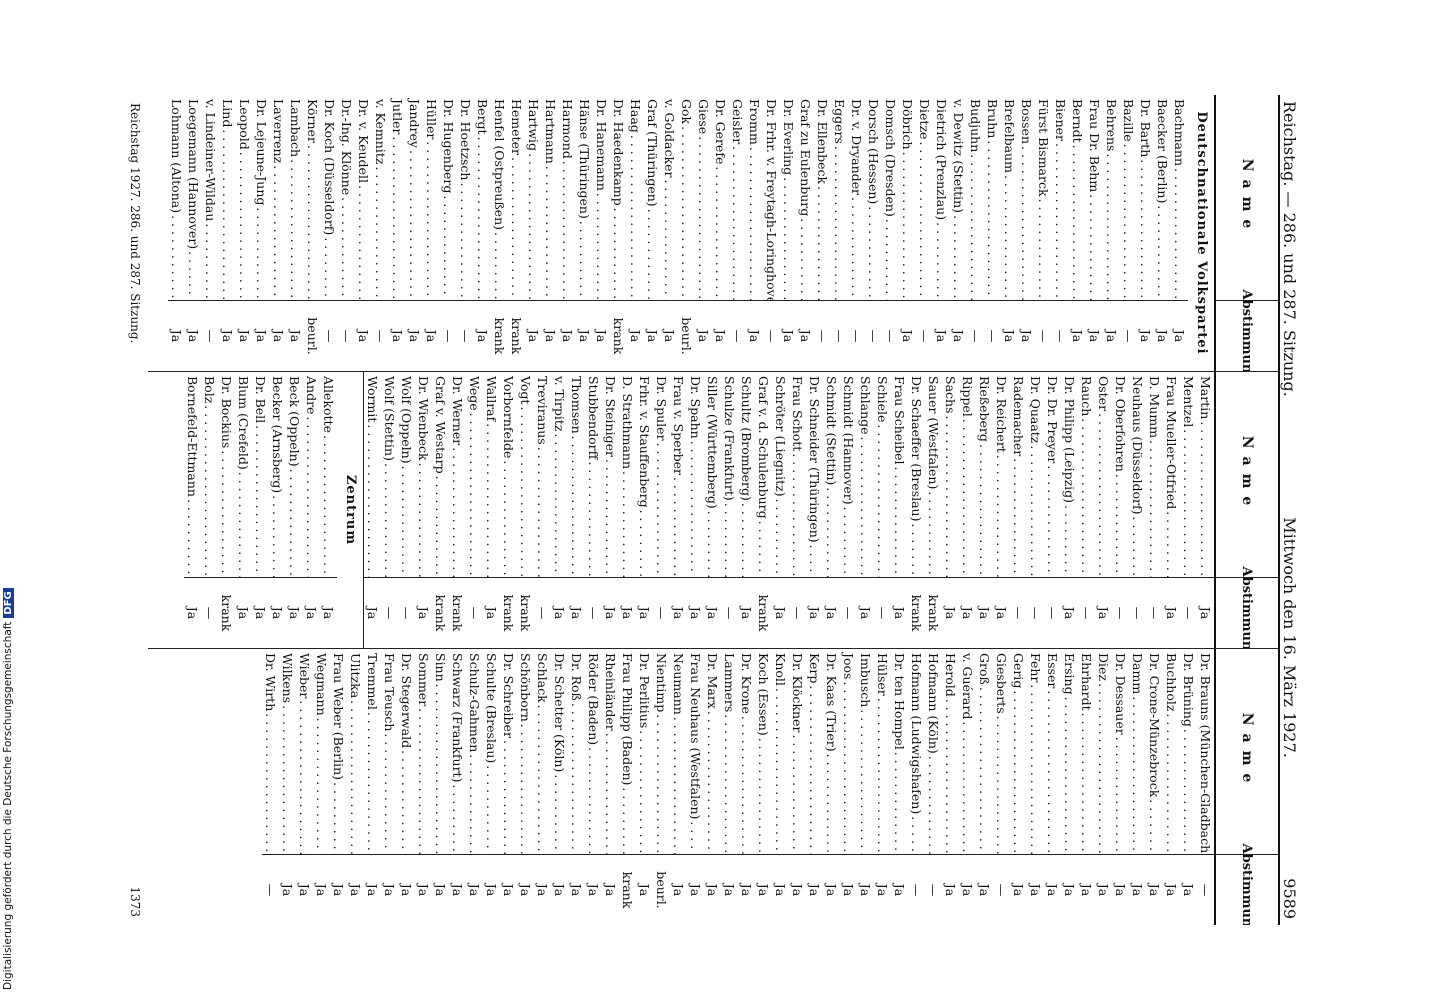 The width and height of the screenshot is (1434, 1000). What do you see at coordinates (567, 198) in the screenshot?
I see `name-cell: Harmond` at bounding box center [567, 198].